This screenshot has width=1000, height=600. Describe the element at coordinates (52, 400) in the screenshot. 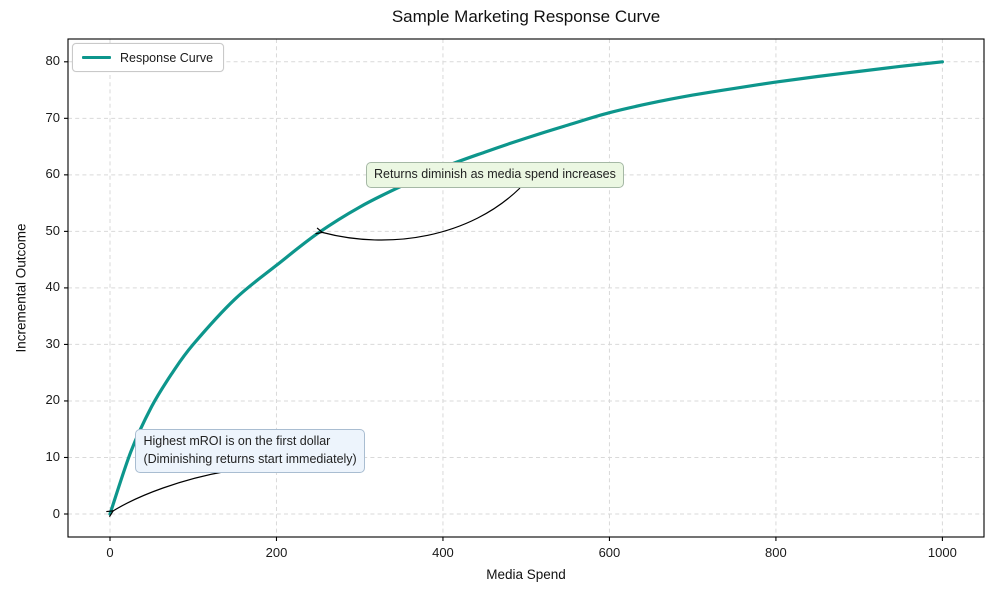

I see `y-tick-label: 20` at that location.